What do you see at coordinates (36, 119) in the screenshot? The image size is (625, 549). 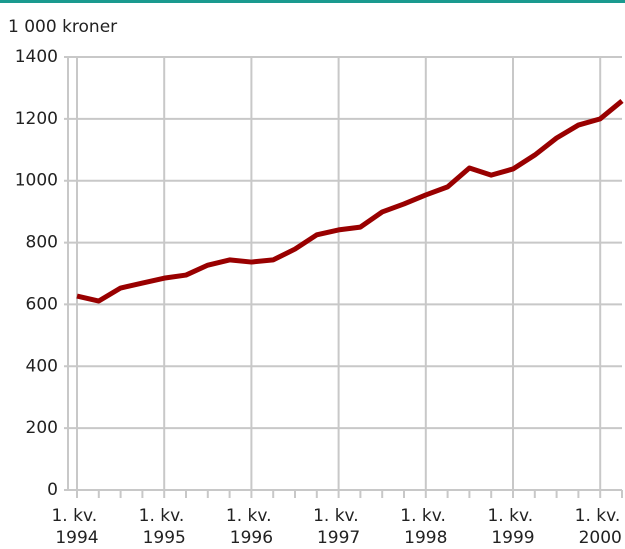 I see `y-tick-label: 1200` at bounding box center [36, 119].